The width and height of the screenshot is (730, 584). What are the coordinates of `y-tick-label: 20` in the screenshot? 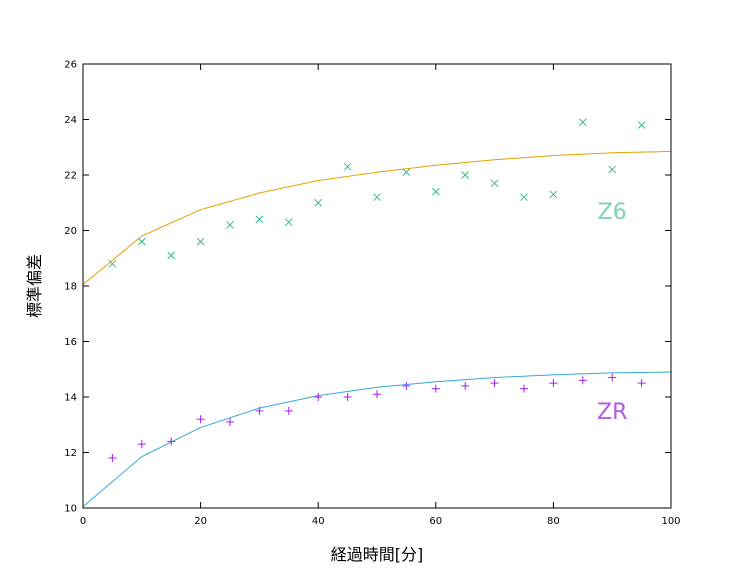 It's located at (70, 231).